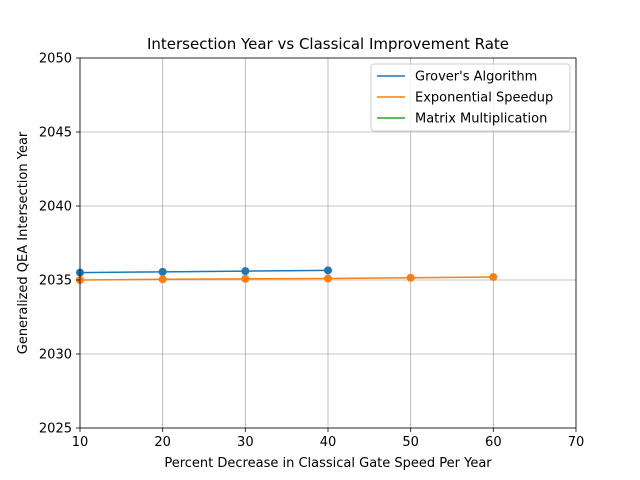 Image resolution: width=640 pixels, height=480 pixels. What do you see at coordinates (493, 442) in the screenshot?
I see `x-tick-label: 60` at bounding box center [493, 442].